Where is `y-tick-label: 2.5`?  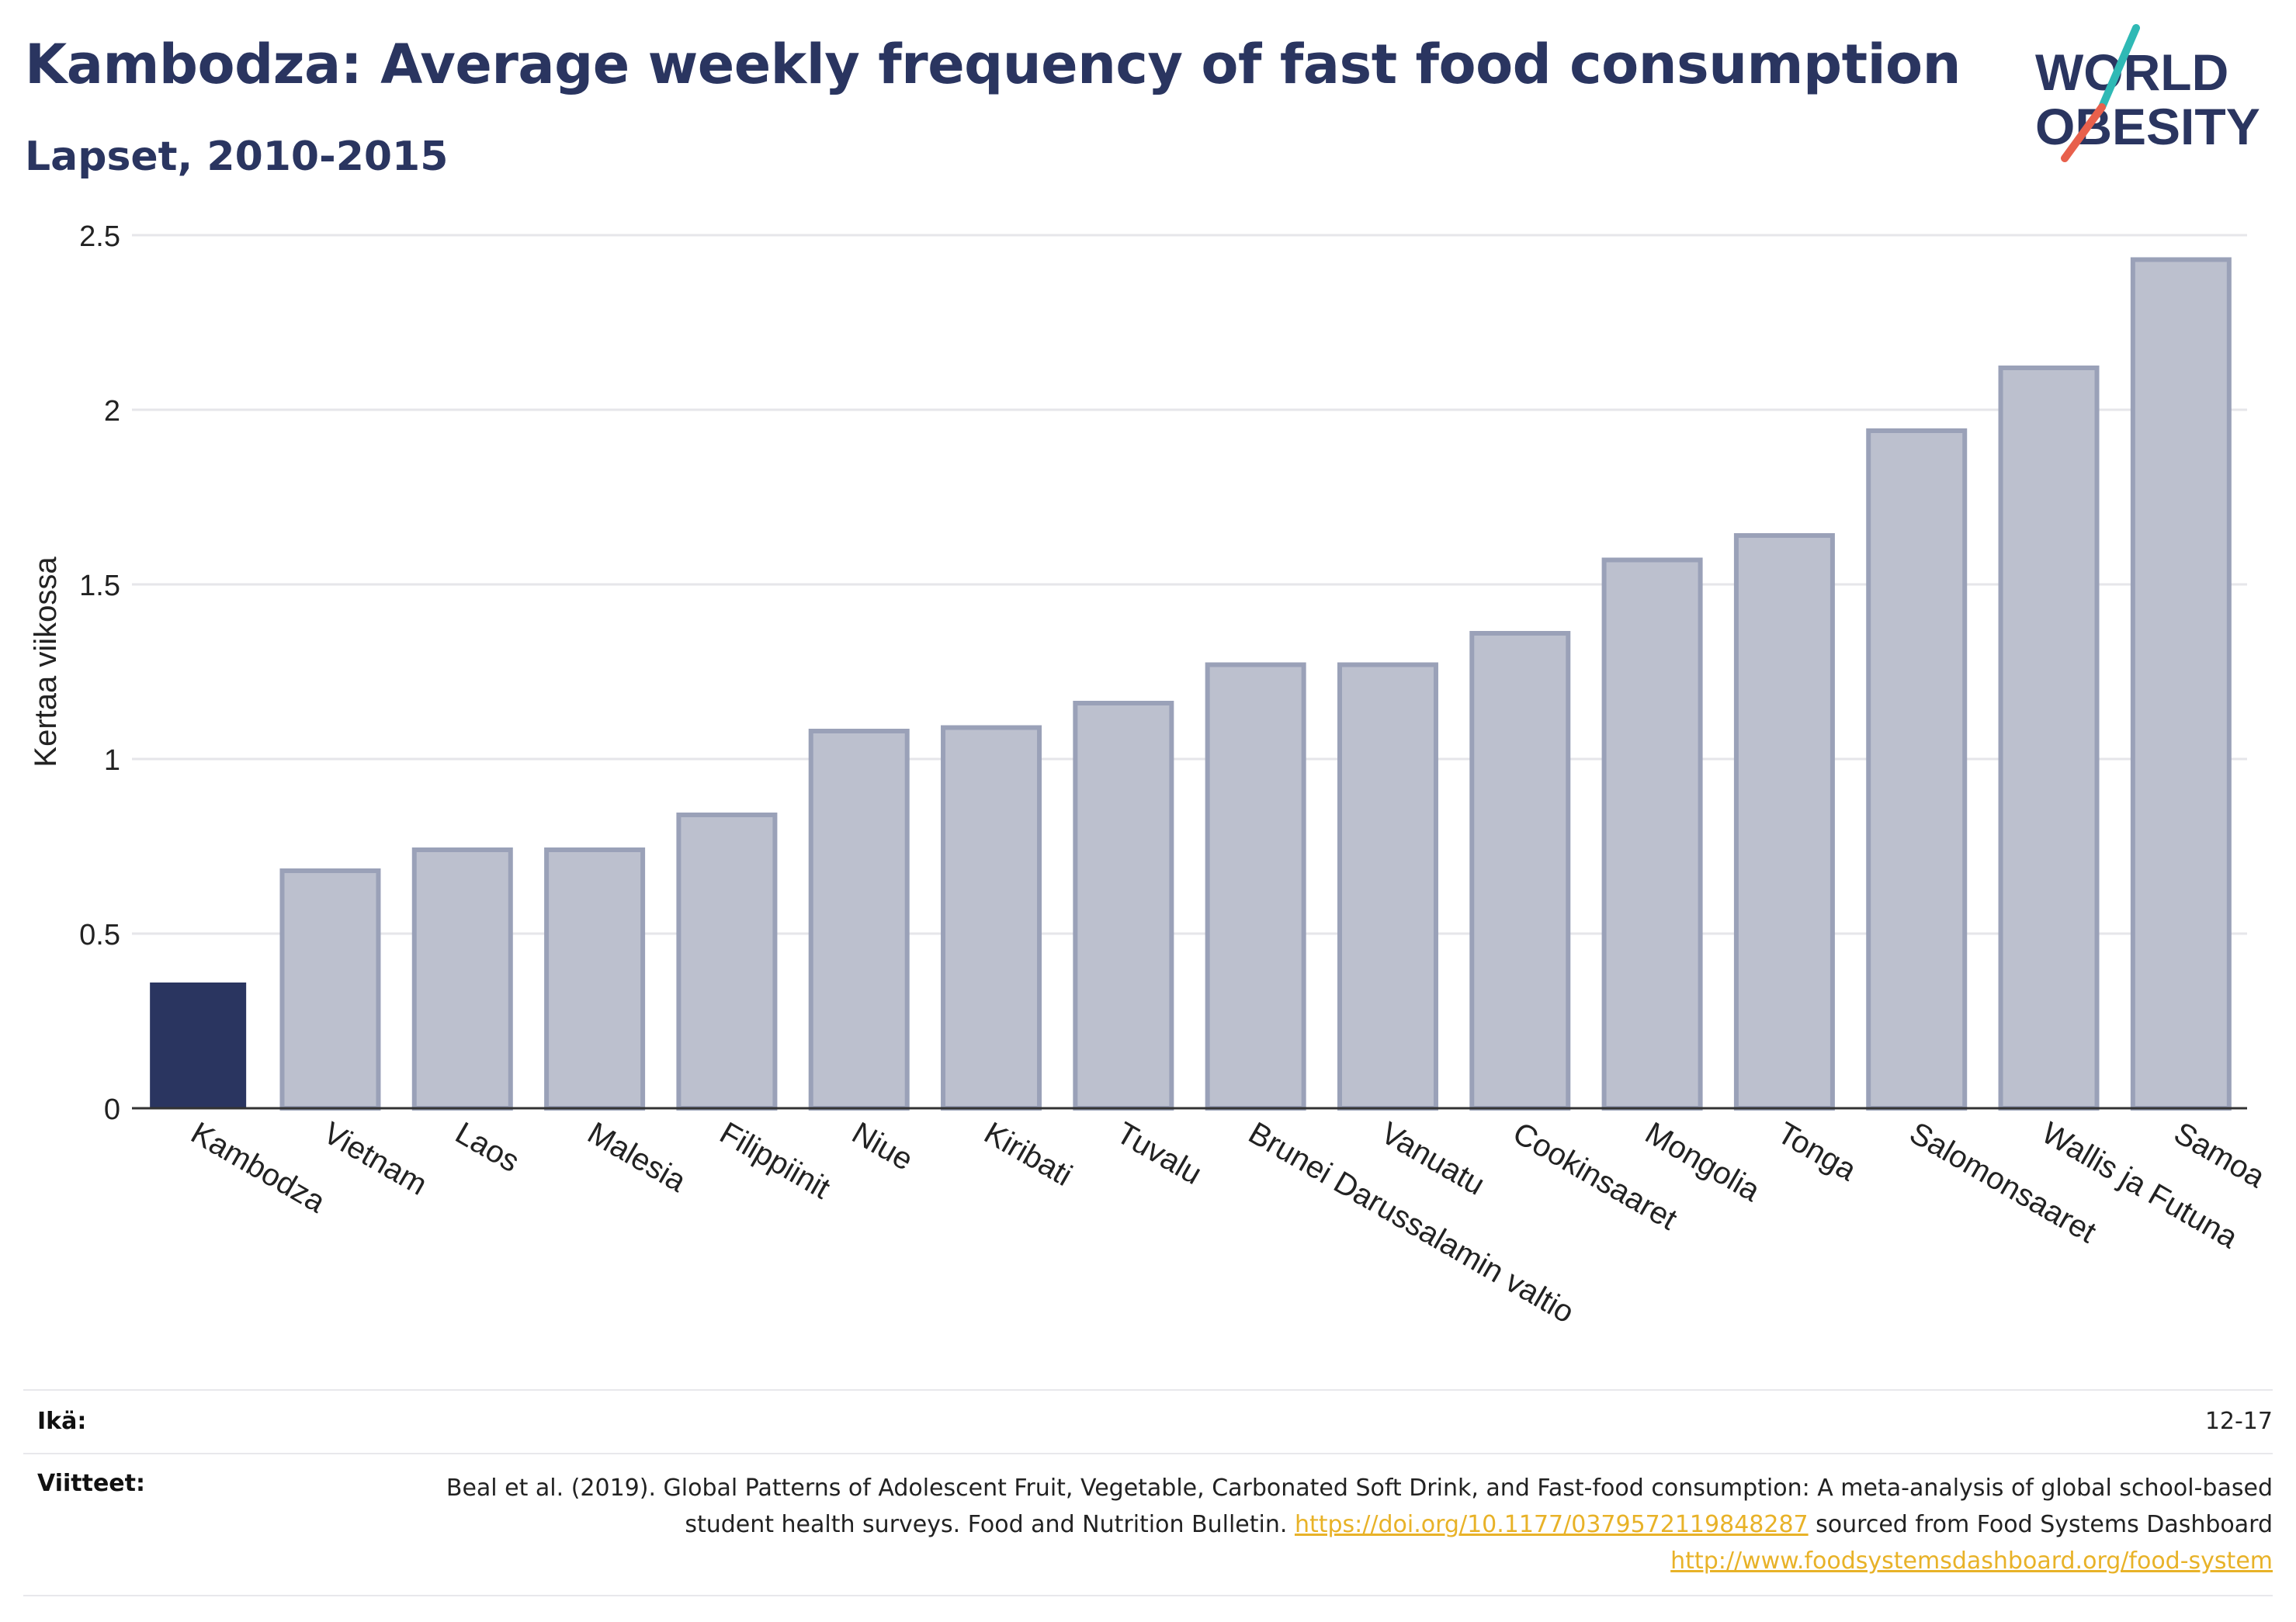 y-tick-label: 2.5 is located at coordinates (99, 236).